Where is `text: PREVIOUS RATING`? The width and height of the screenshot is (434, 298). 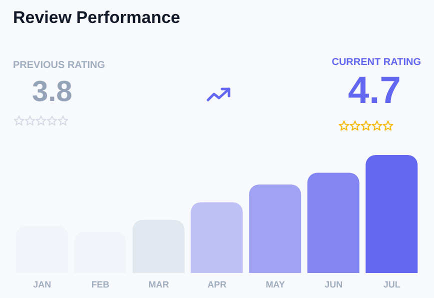
text: PREVIOUS RATING is located at coordinates (59, 65).